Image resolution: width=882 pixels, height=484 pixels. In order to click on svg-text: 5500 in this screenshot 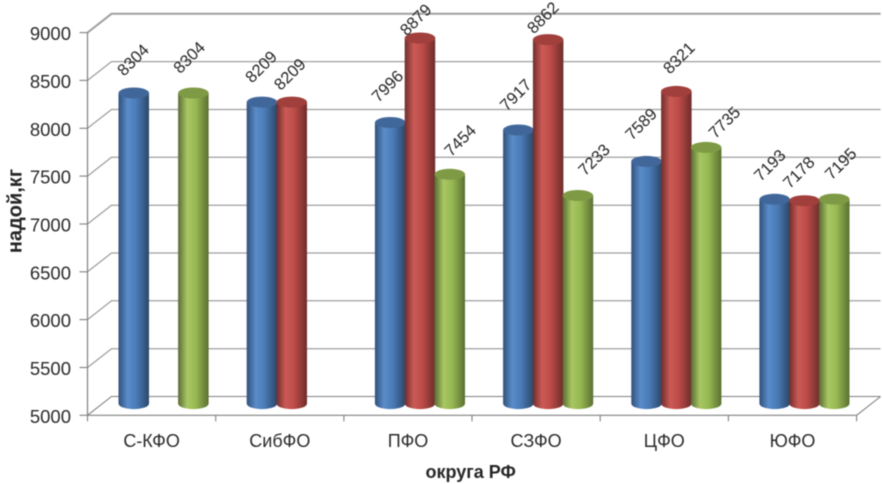, I will do `click(50, 368)`.